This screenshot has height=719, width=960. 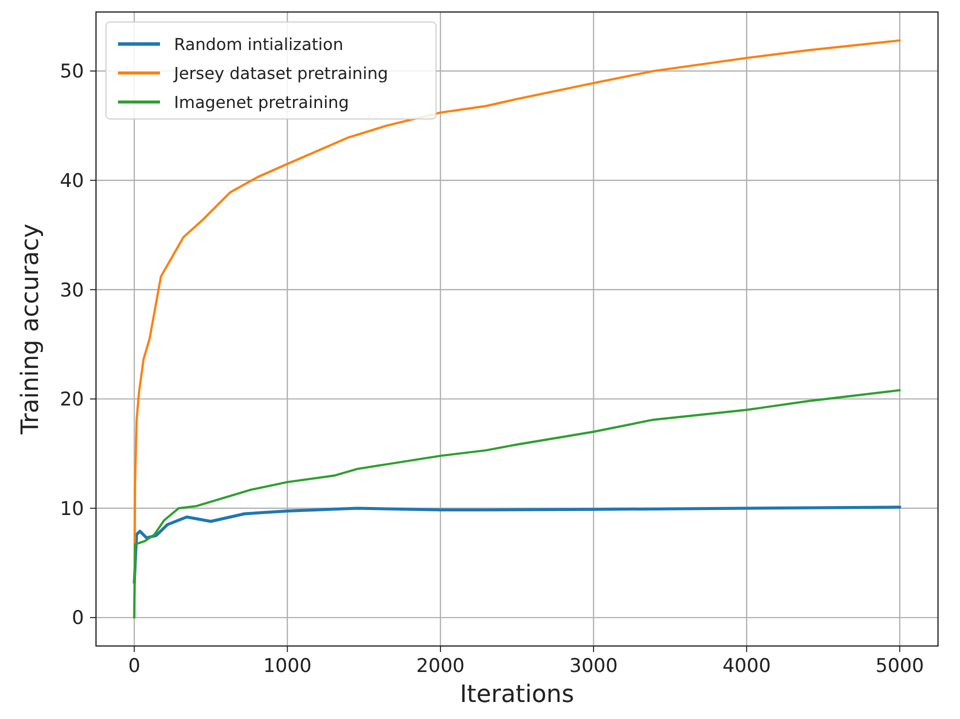 What do you see at coordinates (72, 71) in the screenshot?
I see `y-tick-label: 50` at bounding box center [72, 71].